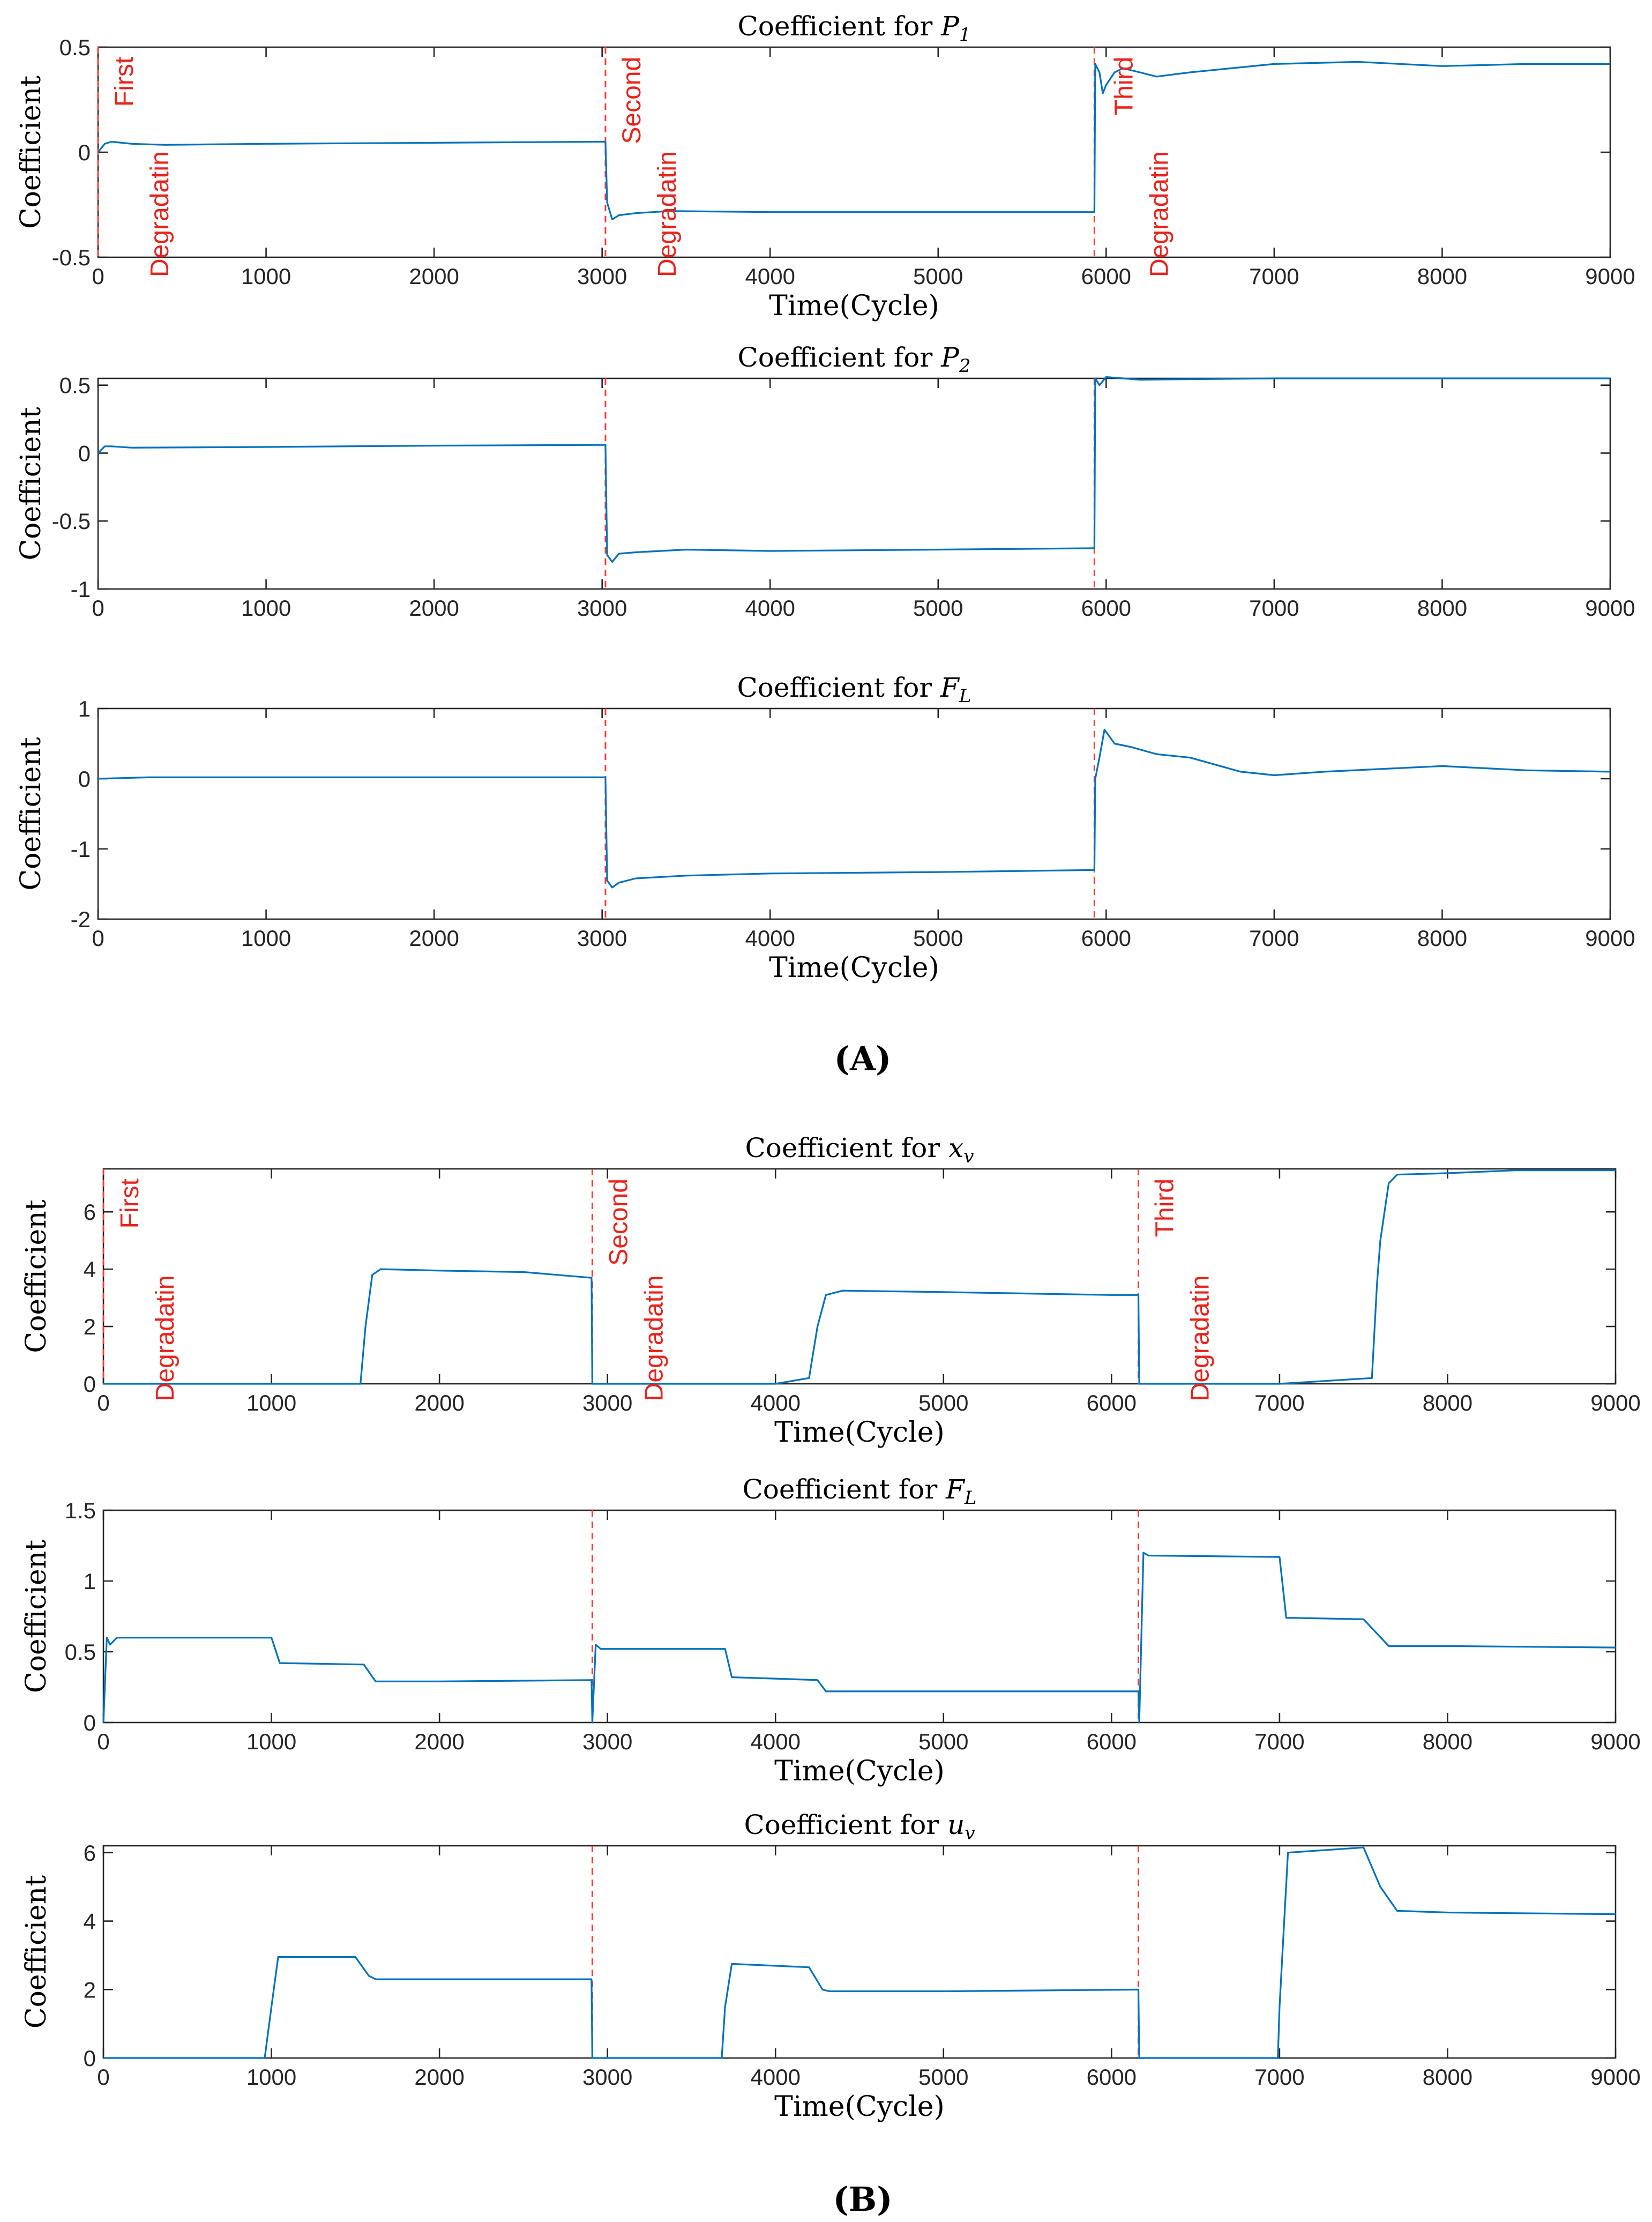 This screenshot has height=2222, width=1652. What do you see at coordinates (439, 1402) in the screenshot?
I see `chart-4-xtick-label: 2000` at bounding box center [439, 1402].